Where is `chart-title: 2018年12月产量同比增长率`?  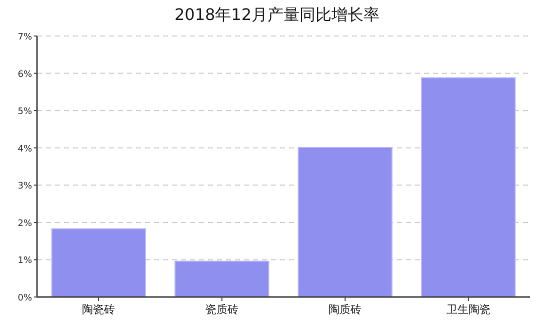 chart-title: 2018年12月产量同比增长率 is located at coordinates (277, 14).